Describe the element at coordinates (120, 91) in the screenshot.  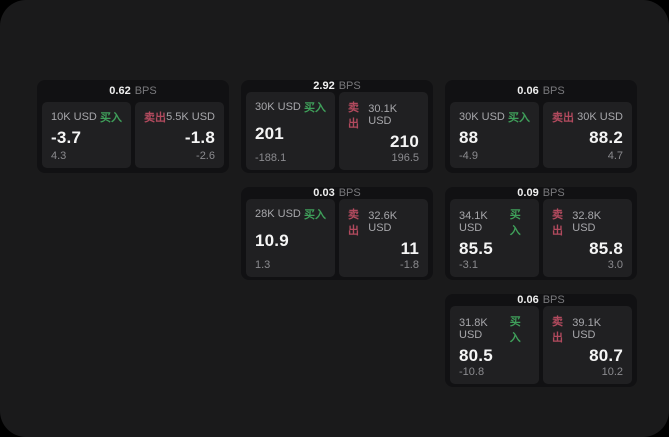
I see `bps-value: 0.62` at that location.